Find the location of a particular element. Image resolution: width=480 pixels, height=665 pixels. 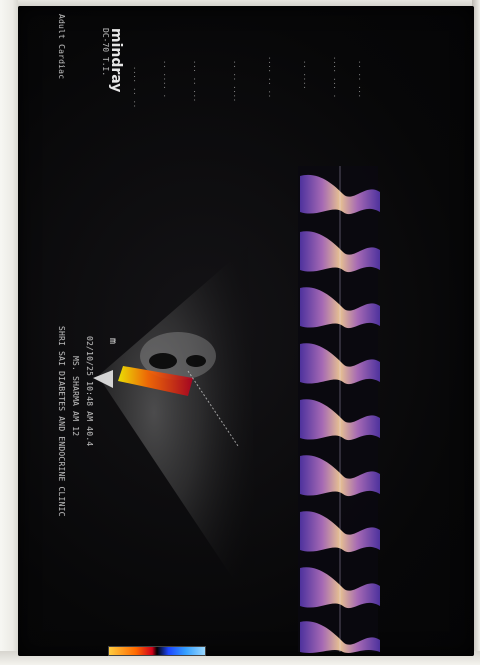

paper-edge-top is located at coordinates (240, 5).